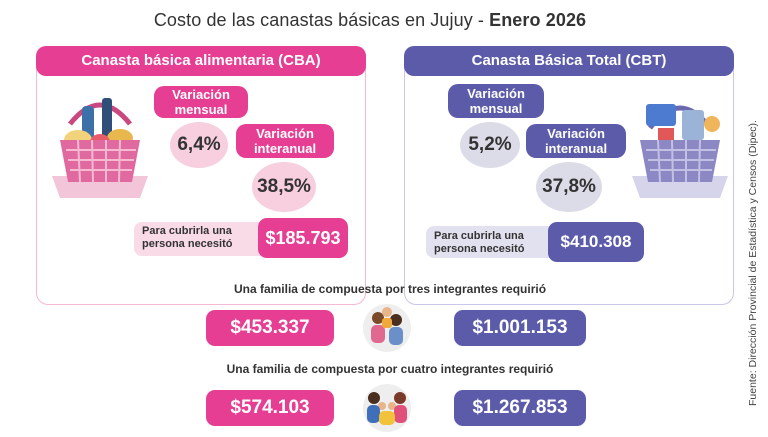 The width and height of the screenshot is (768, 437). Describe the element at coordinates (321, 20) in the screenshot. I see `title-text: Costo de las canastas básicas en Jujuy -` at that location.